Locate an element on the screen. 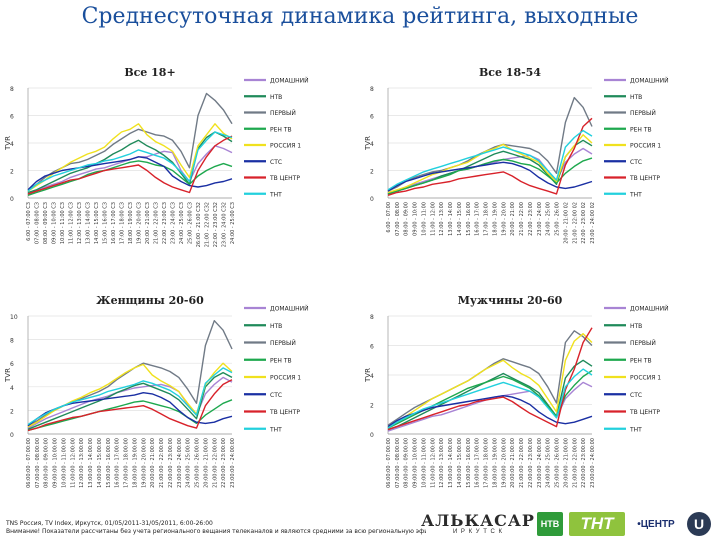 The height and width of the screenshot is (540, 720). x-tick-label: 21:00 - 22:00 СЗ2 is located at coordinates (208, 224).